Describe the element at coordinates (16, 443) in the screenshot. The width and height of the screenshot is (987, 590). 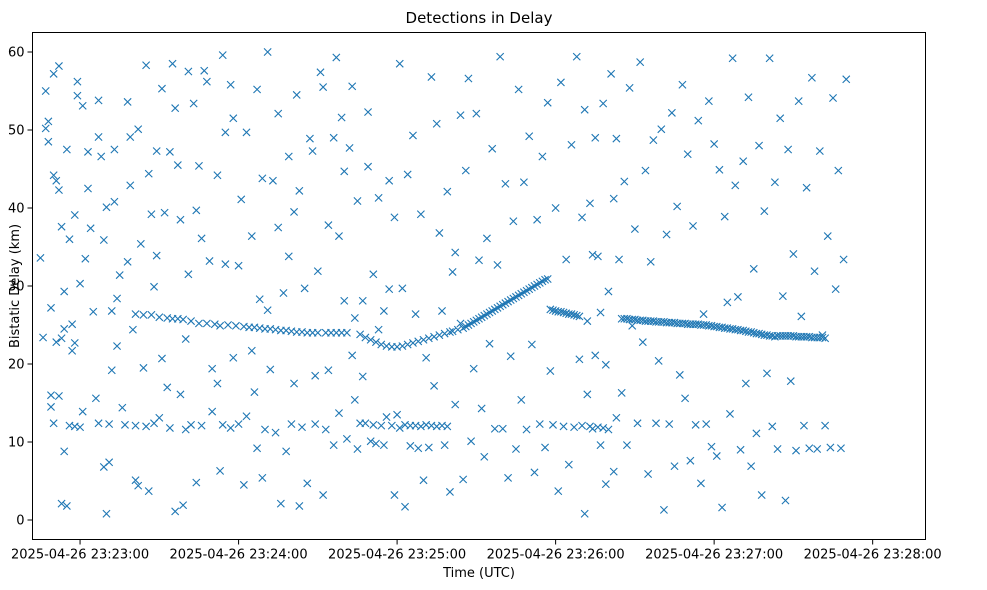
I see `y-tick-label: 10` at that location.